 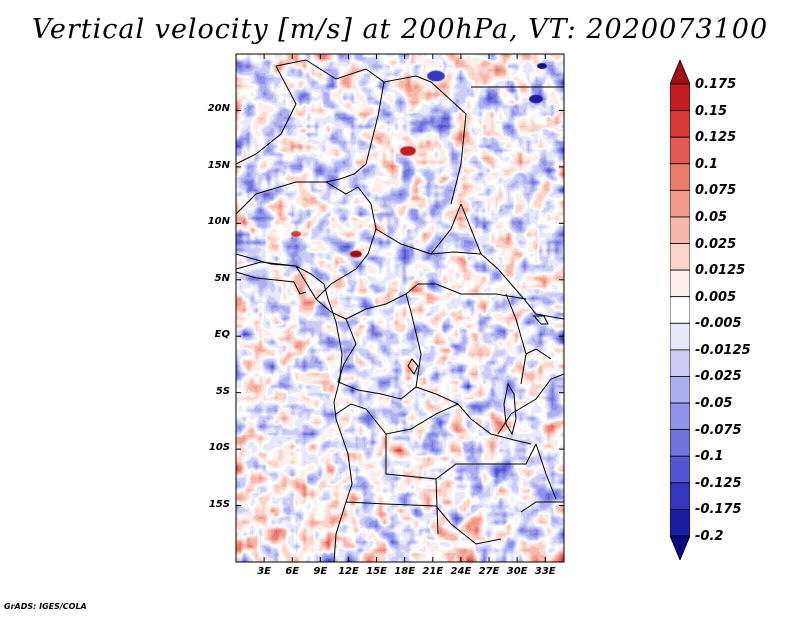 What do you see at coordinates (720, 271) in the screenshot?
I see `colorbar-label: 0.0125` at bounding box center [720, 271].